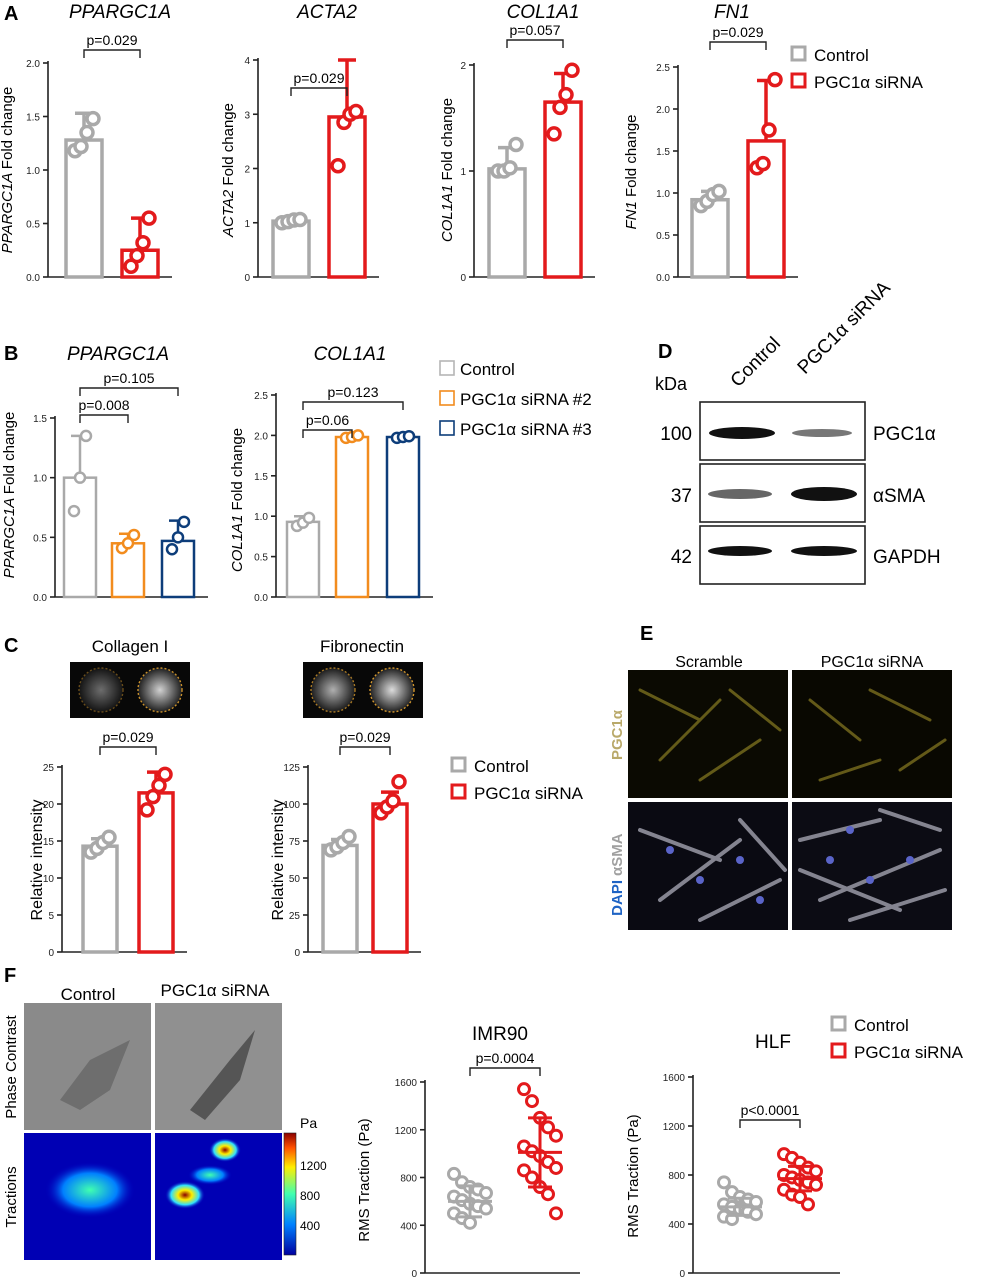 This screenshot has width=981, height=1280. Describe the element at coordinates (631, 171) in the screenshot. I see `y-axis-label: FN1 Fold change` at that location.